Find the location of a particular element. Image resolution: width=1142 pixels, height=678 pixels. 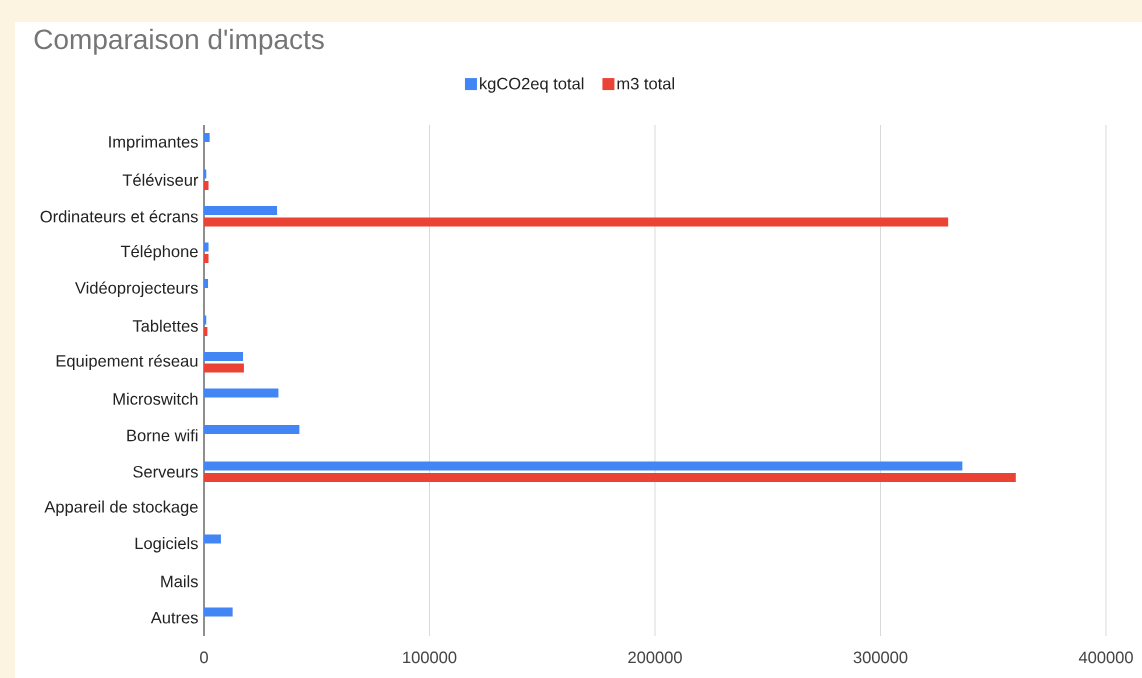

y-tick-label: Autres is located at coordinates (174, 618).